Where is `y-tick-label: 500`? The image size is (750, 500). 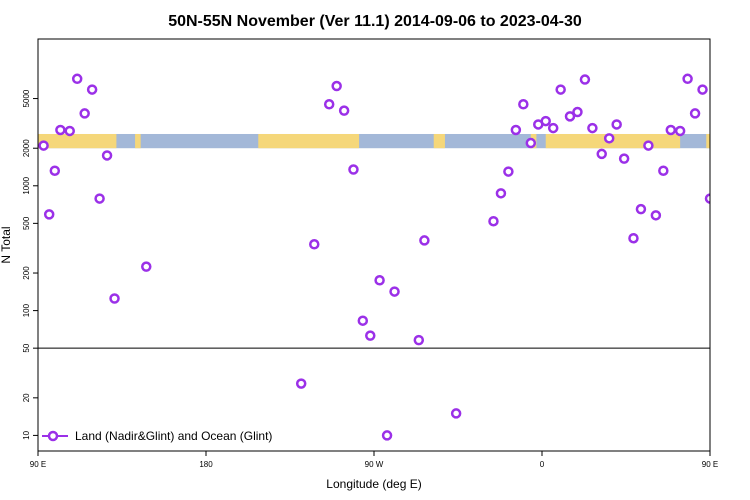 y-tick-label: 500 is located at coordinates (26, 223).